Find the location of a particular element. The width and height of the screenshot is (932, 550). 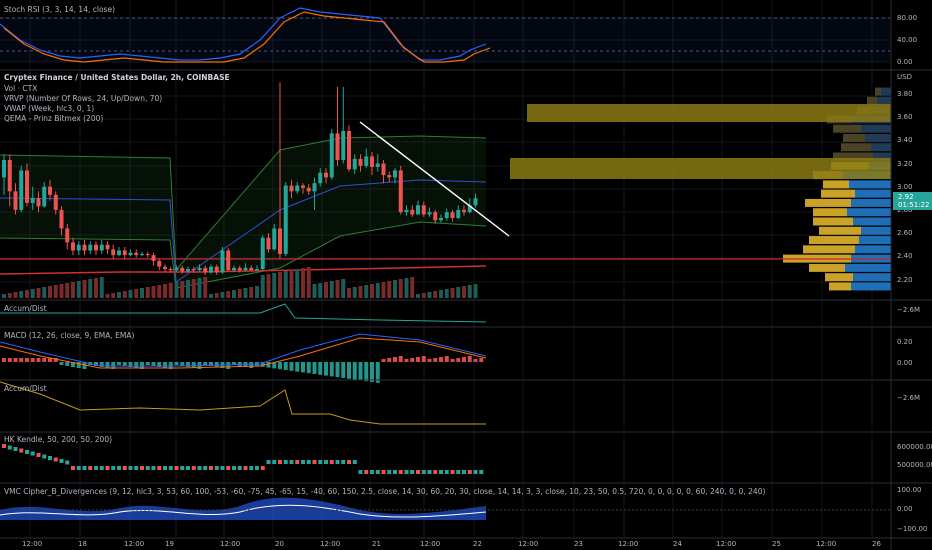

stoch-rsi-pane is located at coordinates (445, 35).